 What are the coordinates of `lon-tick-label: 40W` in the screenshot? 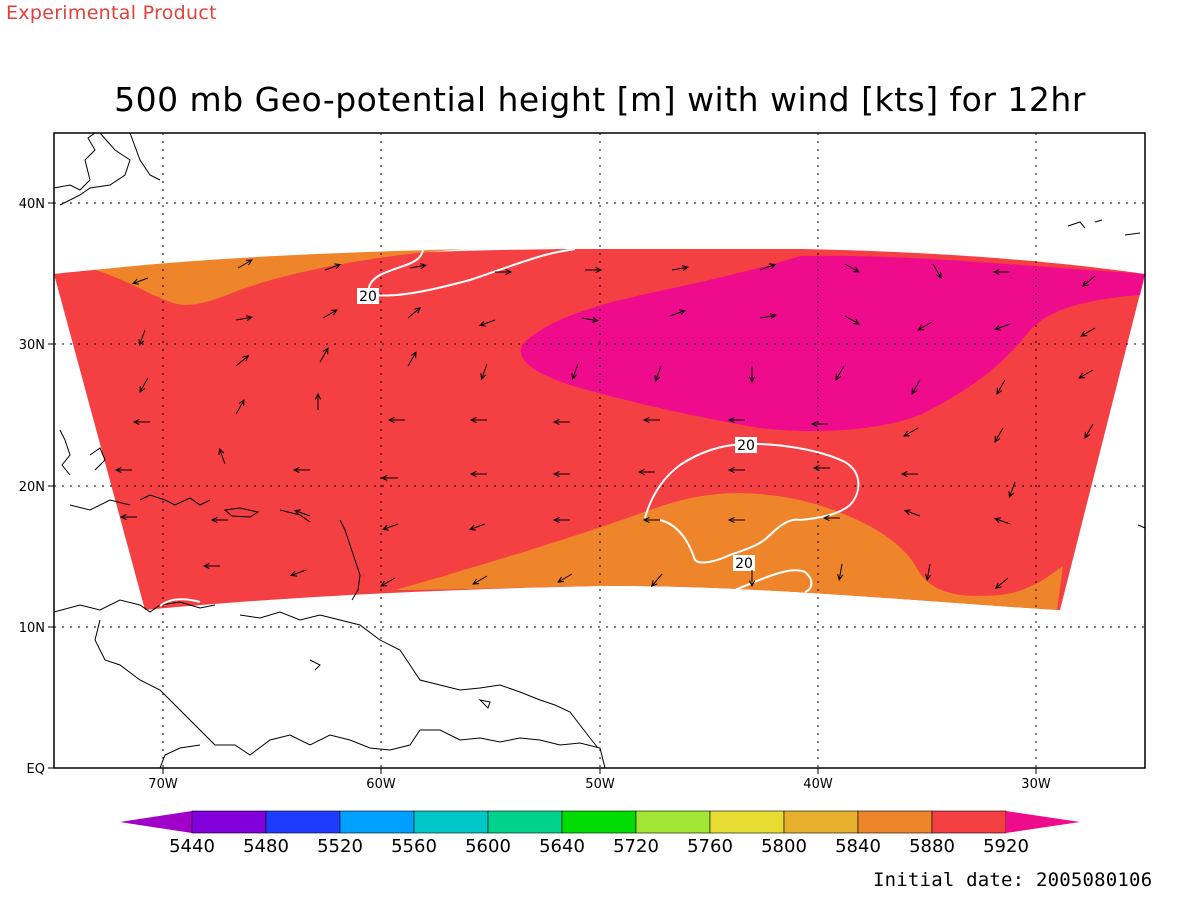 It's located at (818, 784).